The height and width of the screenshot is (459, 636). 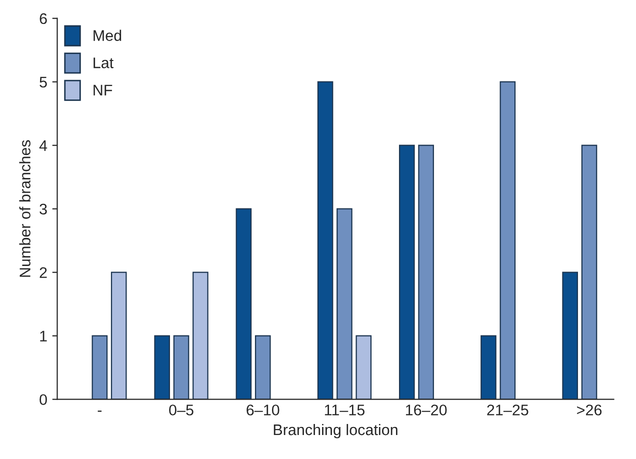 What do you see at coordinates (43, 272) in the screenshot?
I see `y-tick-label: 2` at bounding box center [43, 272].